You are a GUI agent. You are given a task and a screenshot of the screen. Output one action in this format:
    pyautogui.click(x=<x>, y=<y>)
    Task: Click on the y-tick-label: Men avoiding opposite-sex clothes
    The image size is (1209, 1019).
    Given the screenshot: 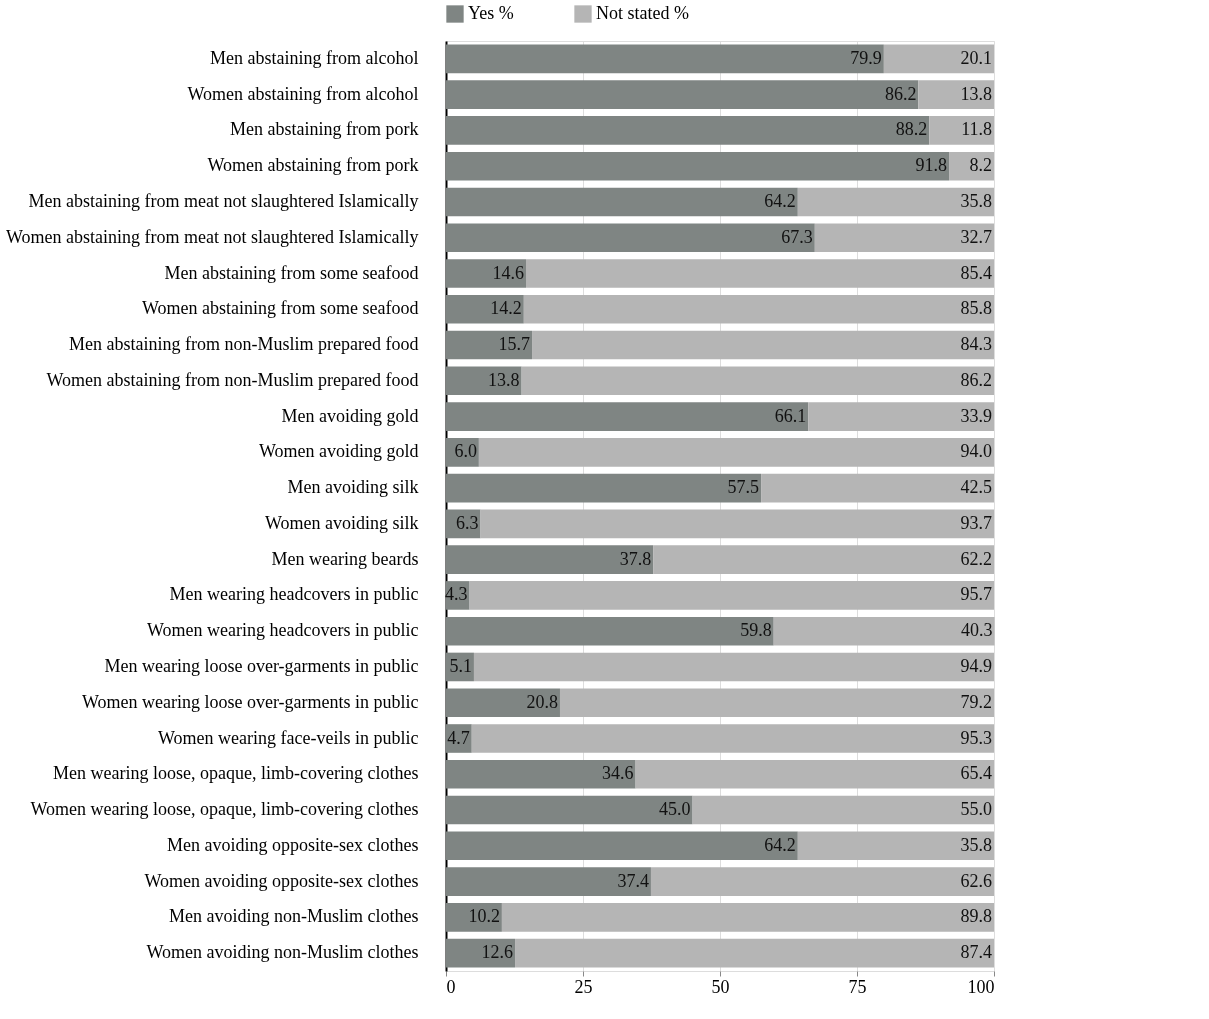 What is the action you would take?
    pyautogui.click(x=293, y=844)
    